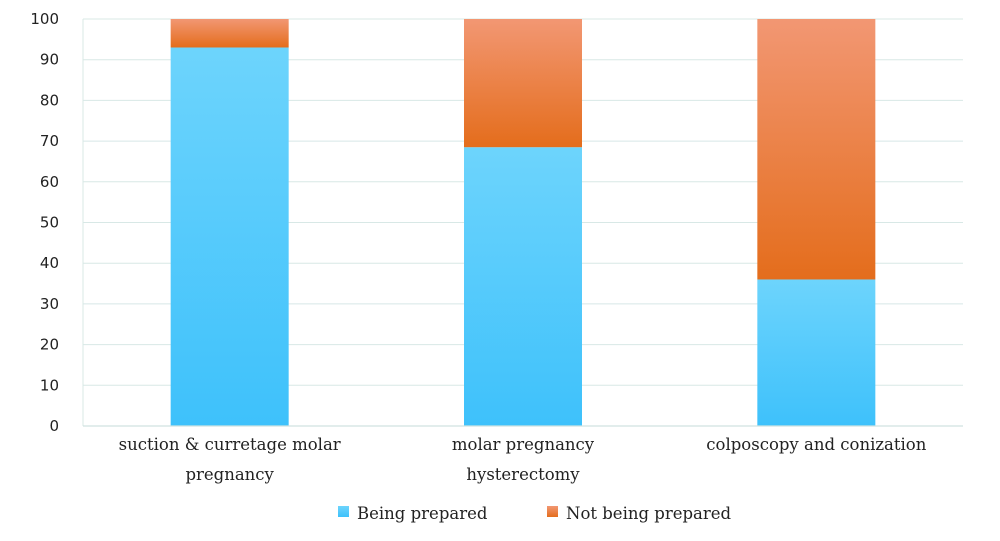 The width and height of the screenshot is (1000, 541). I want to click on y-tick-label: 90, so click(49, 60).